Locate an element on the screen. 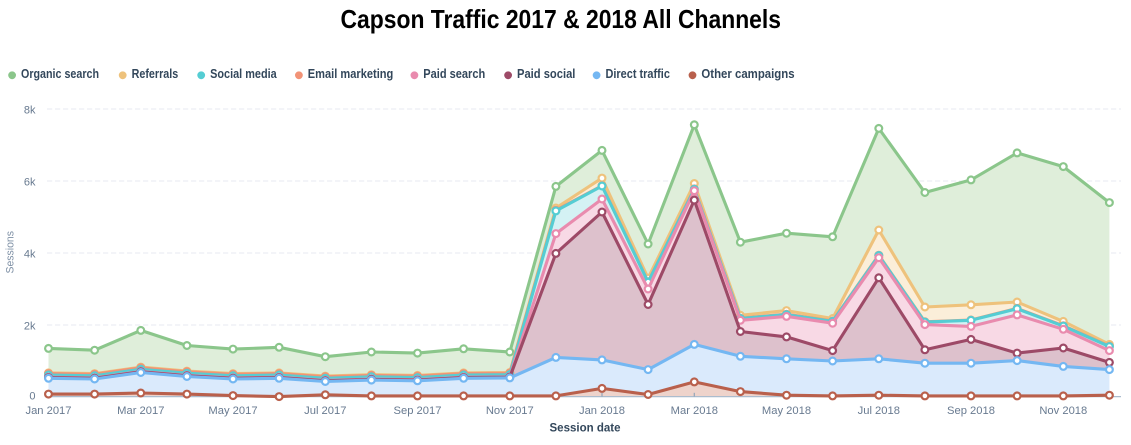 The height and width of the screenshot is (445, 1131). svg-text: Sep 2017 is located at coordinates (418, 411).